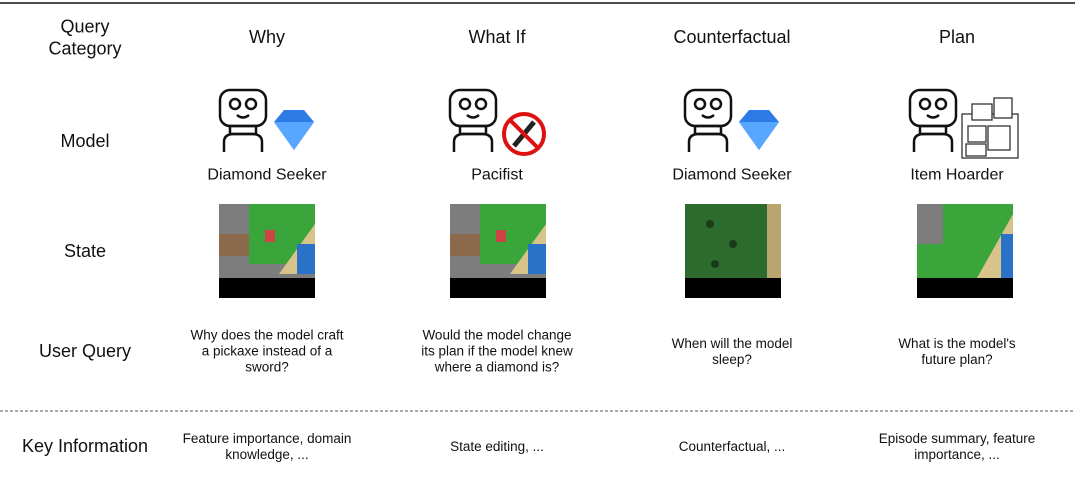 The width and height of the screenshot is (1075, 479). What do you see at coordinates (85, 351) in the screenshot?
I see `row-label: User Query` at bounding box center [85, 351].